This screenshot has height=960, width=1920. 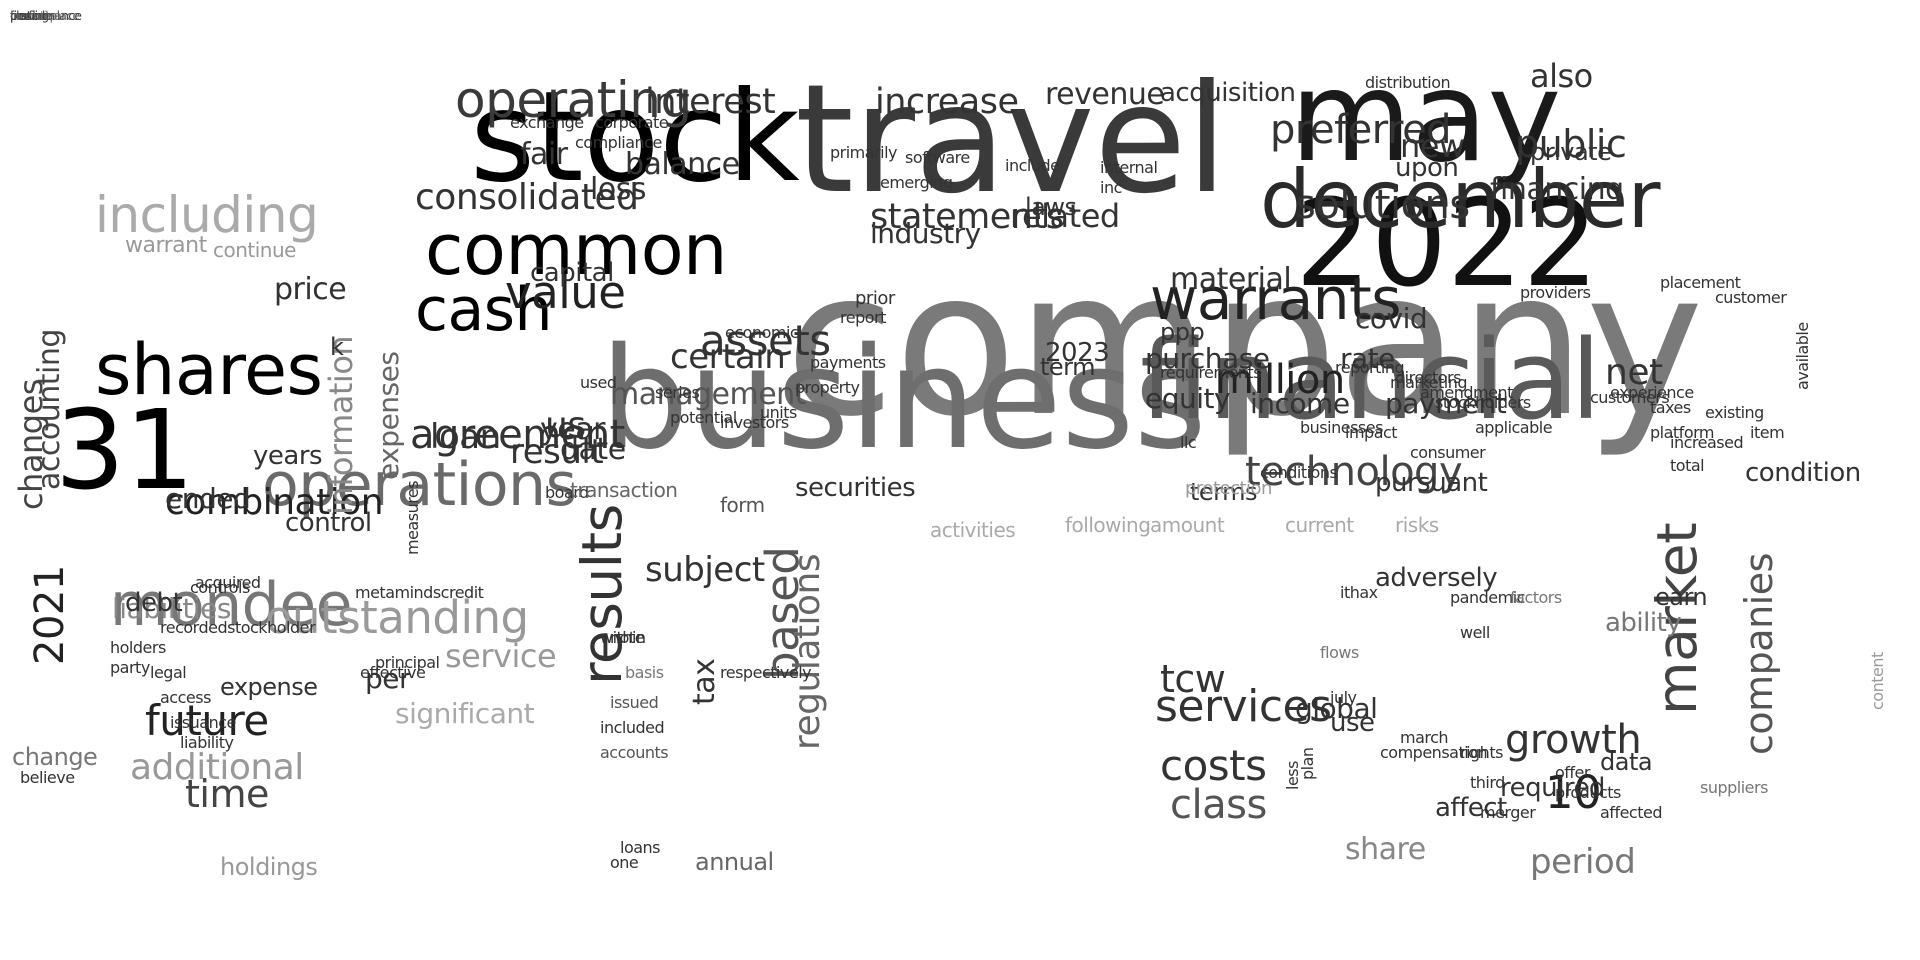 What do you see at coordinates (274, 502) in the screenshot?
I see `cloud-word: combination` at bounding box center [274, 502].